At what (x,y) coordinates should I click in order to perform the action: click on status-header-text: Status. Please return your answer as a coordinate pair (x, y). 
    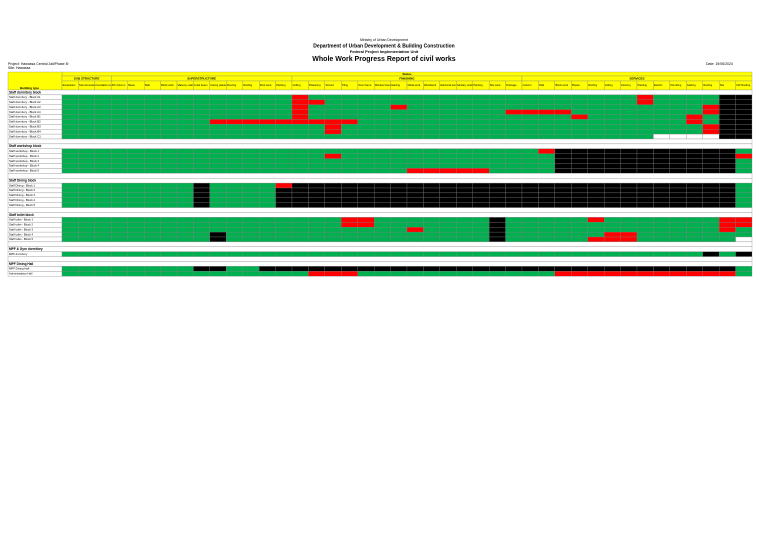
    Looking at the image, I should click on (407, 74).